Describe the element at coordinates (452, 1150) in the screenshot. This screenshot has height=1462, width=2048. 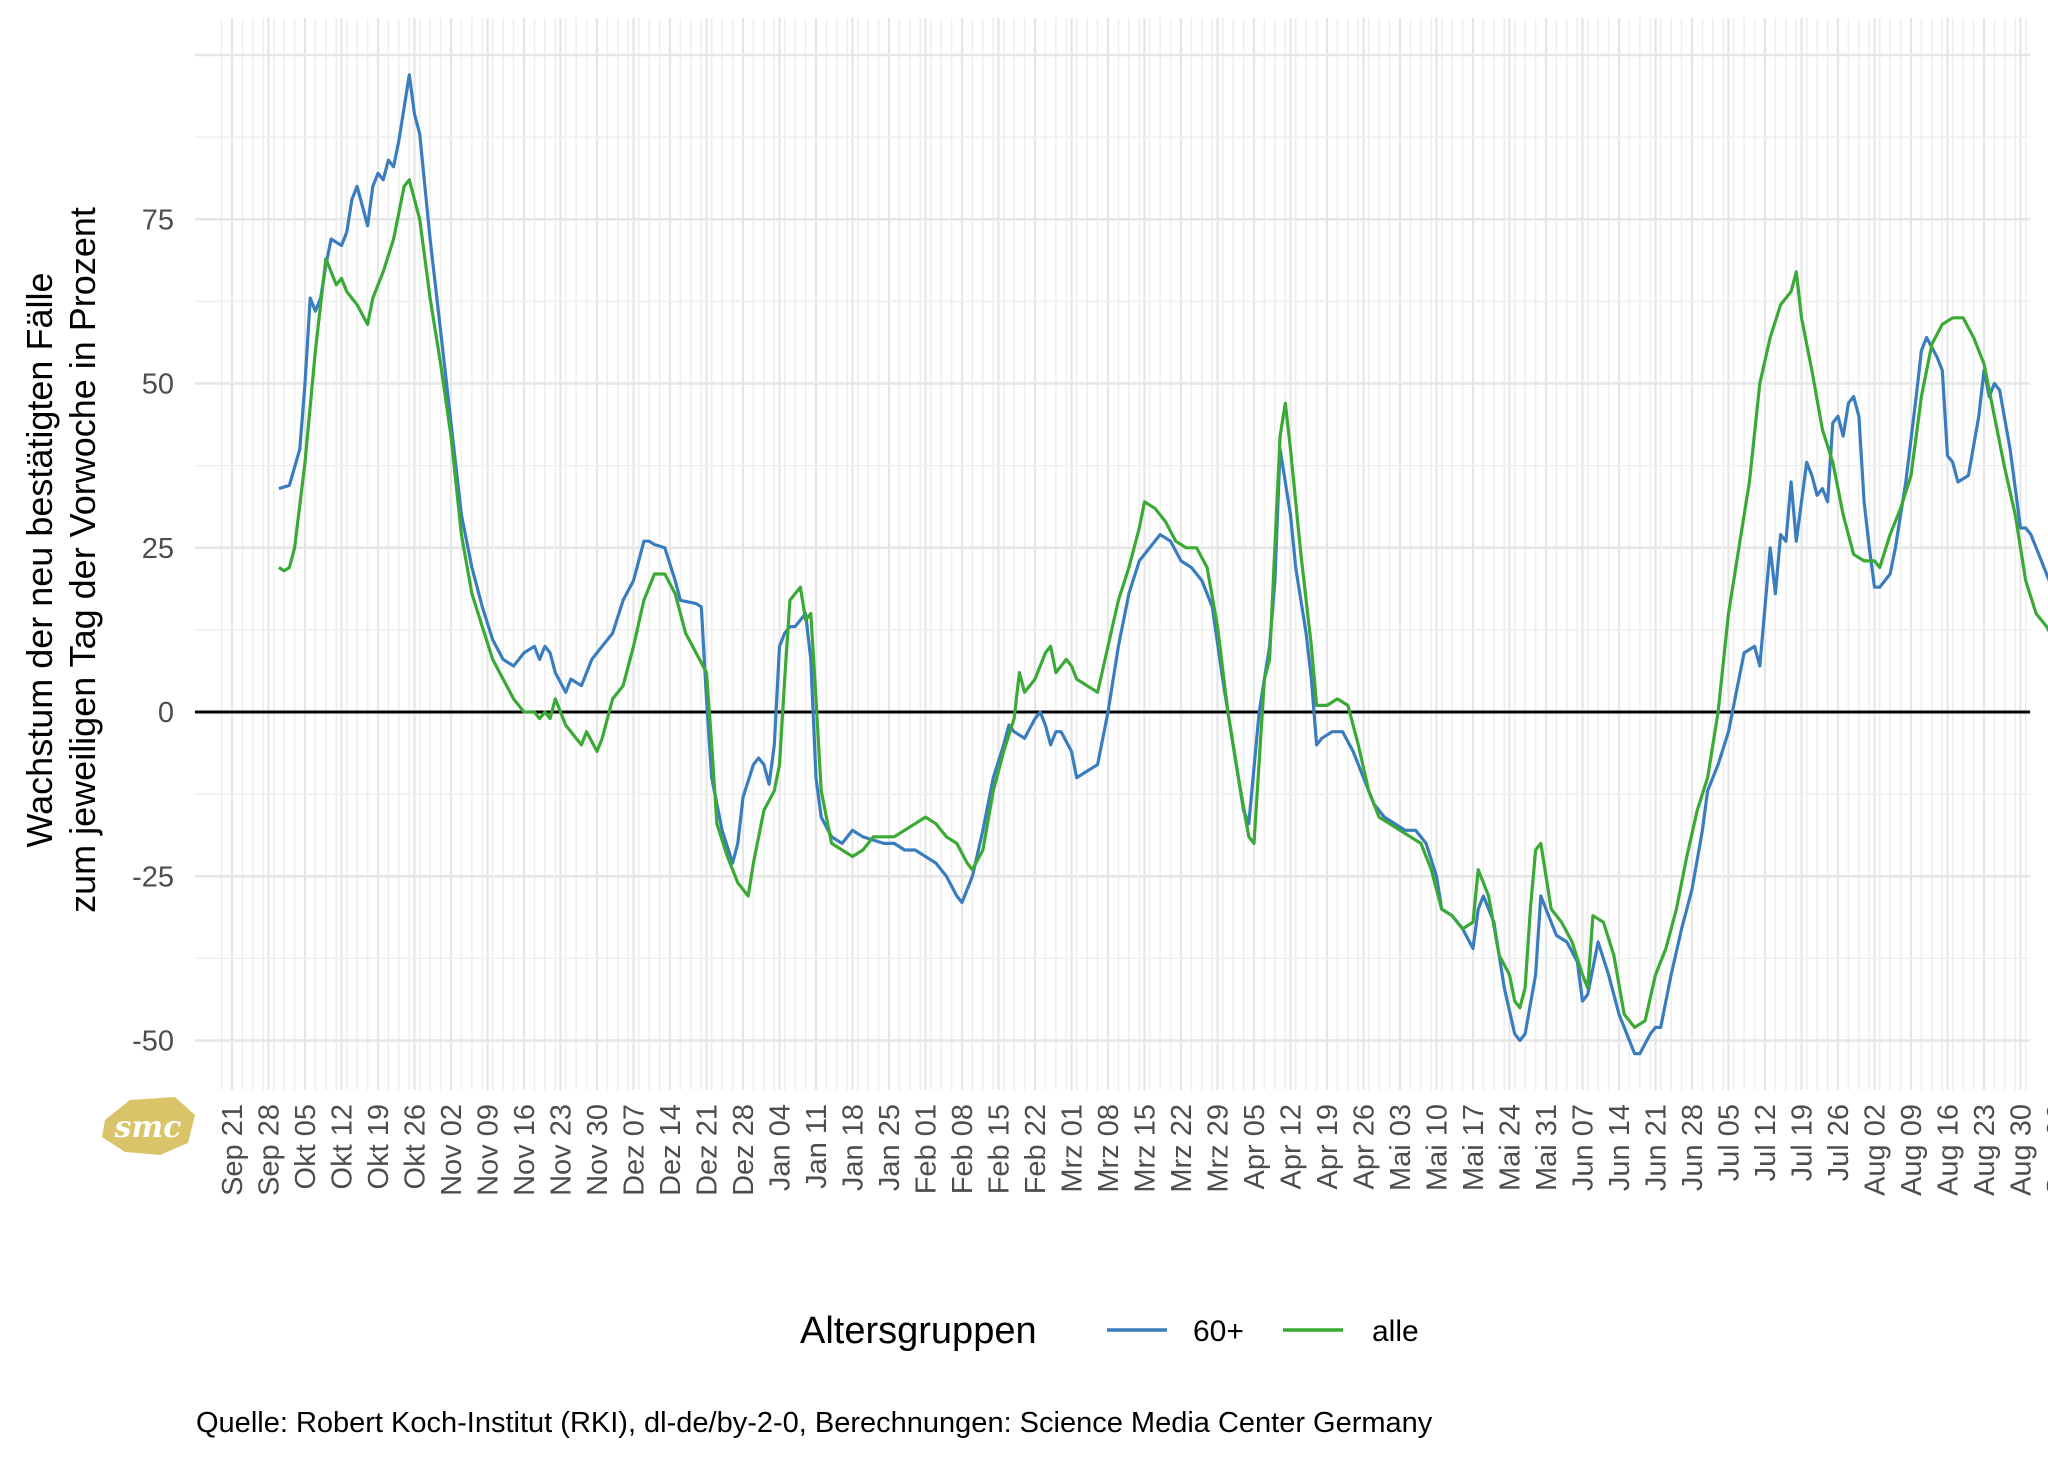
I see `x-tick-label: Nov 02` at that location.